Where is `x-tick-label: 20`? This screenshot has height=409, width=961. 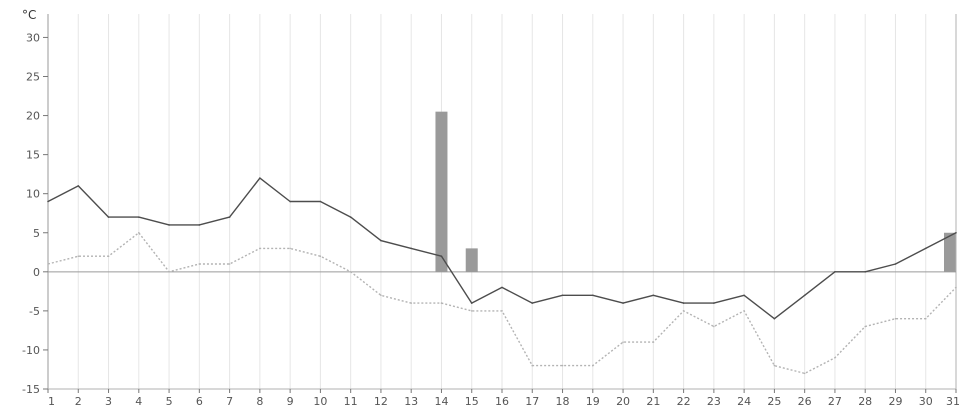 x-tick-label: 20 is located at coordinates (623, 401).